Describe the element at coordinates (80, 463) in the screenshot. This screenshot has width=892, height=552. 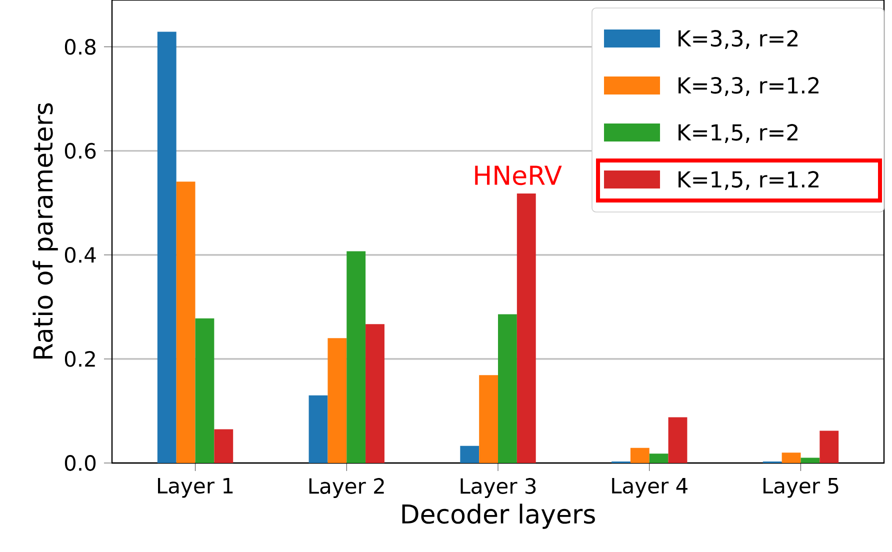
I see `y-tick-label: 0.0` at that location.